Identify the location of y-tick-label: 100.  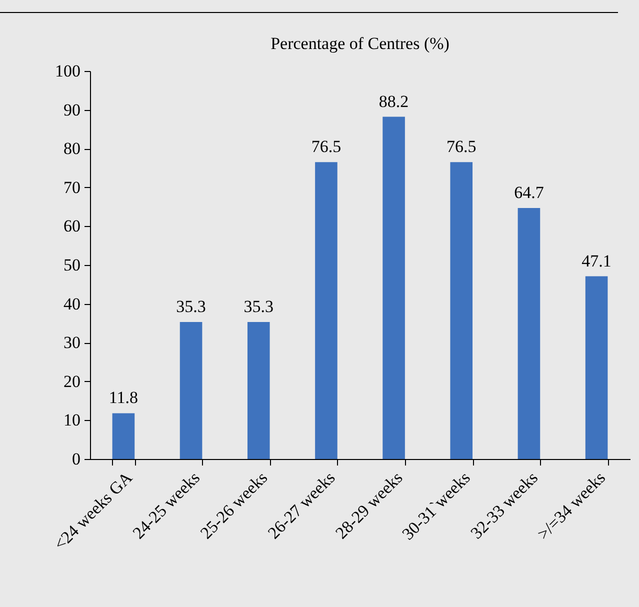
(67, 71).